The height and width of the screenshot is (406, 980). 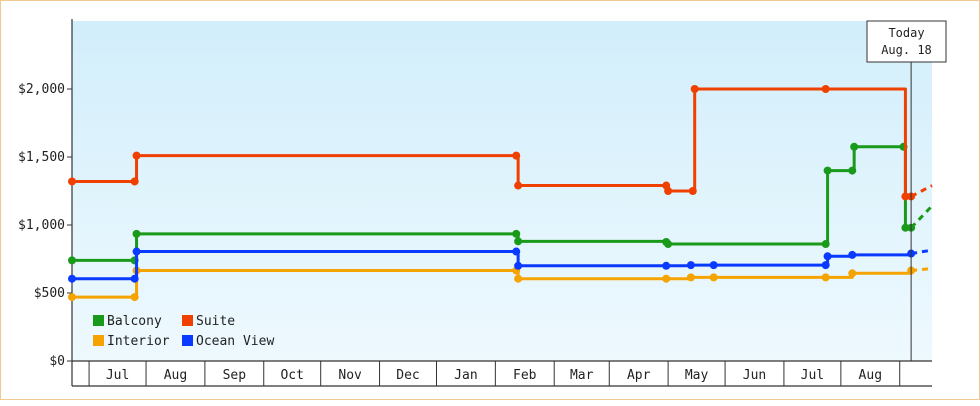 I want to click on x-tick-label: Oct, so click(x=291, y=375).